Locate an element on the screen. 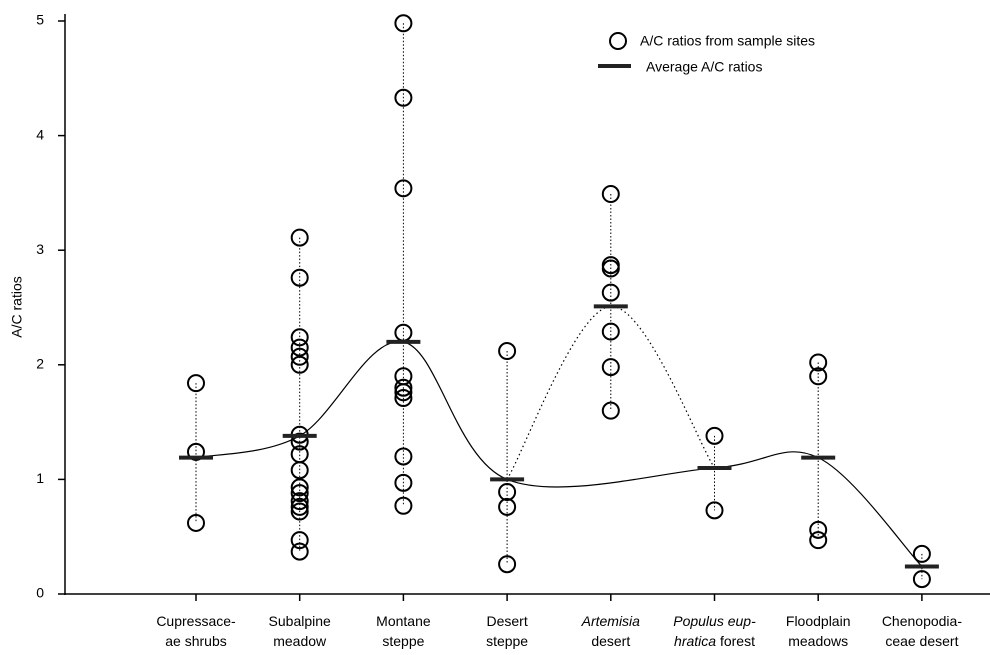 This screenshot has width=990, height=655. x-tick-label: Floodplain is located at coordinates (818, 621).